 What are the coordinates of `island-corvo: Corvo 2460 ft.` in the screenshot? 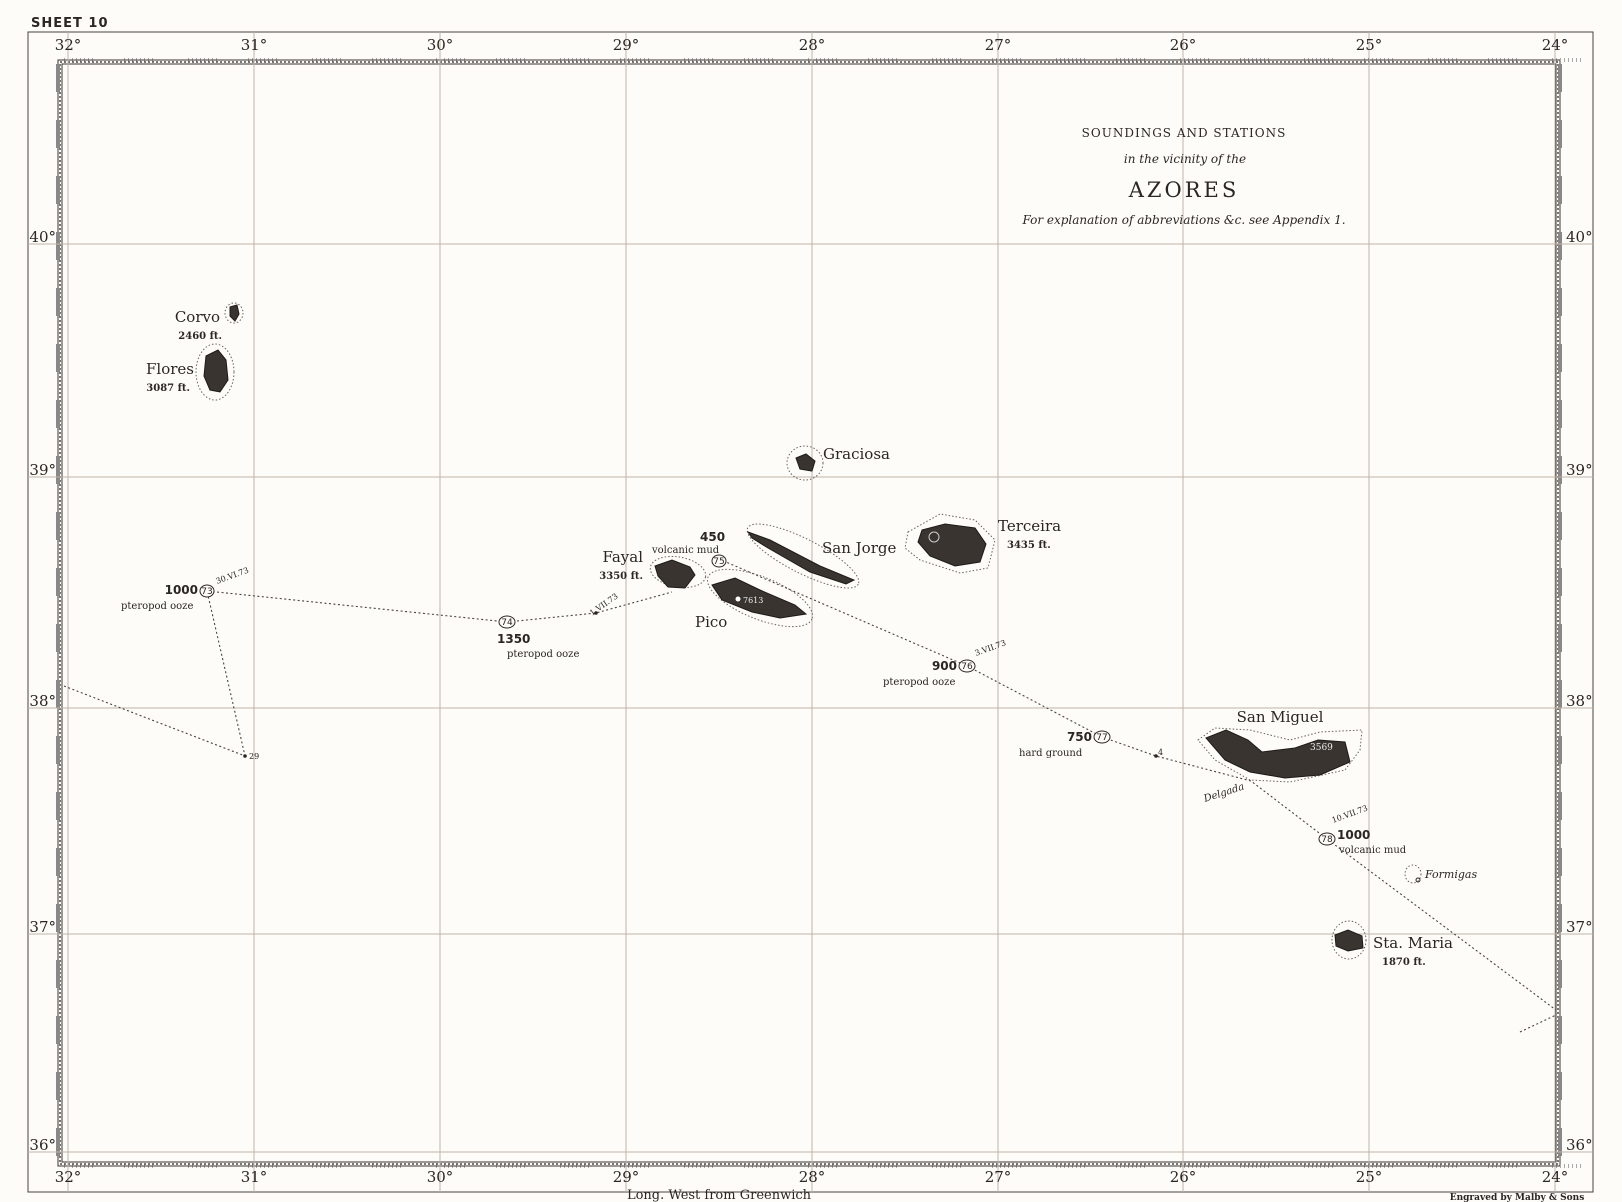 It's located at (209, 322).